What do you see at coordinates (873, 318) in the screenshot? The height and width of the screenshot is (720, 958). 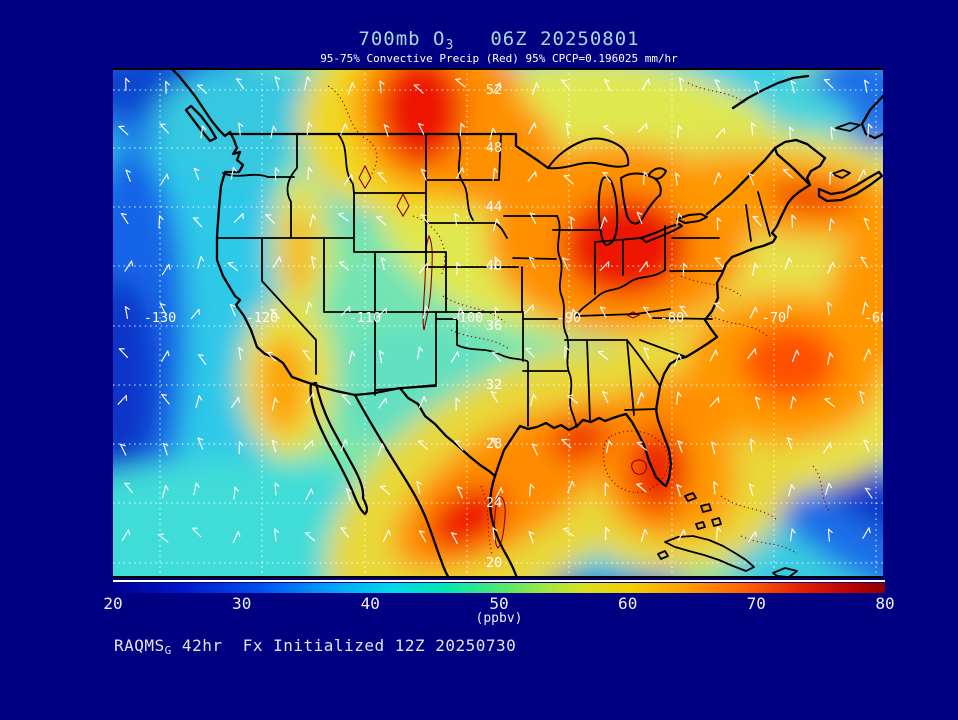 I see `lon-label: -60` at bounding box center [873, 318].